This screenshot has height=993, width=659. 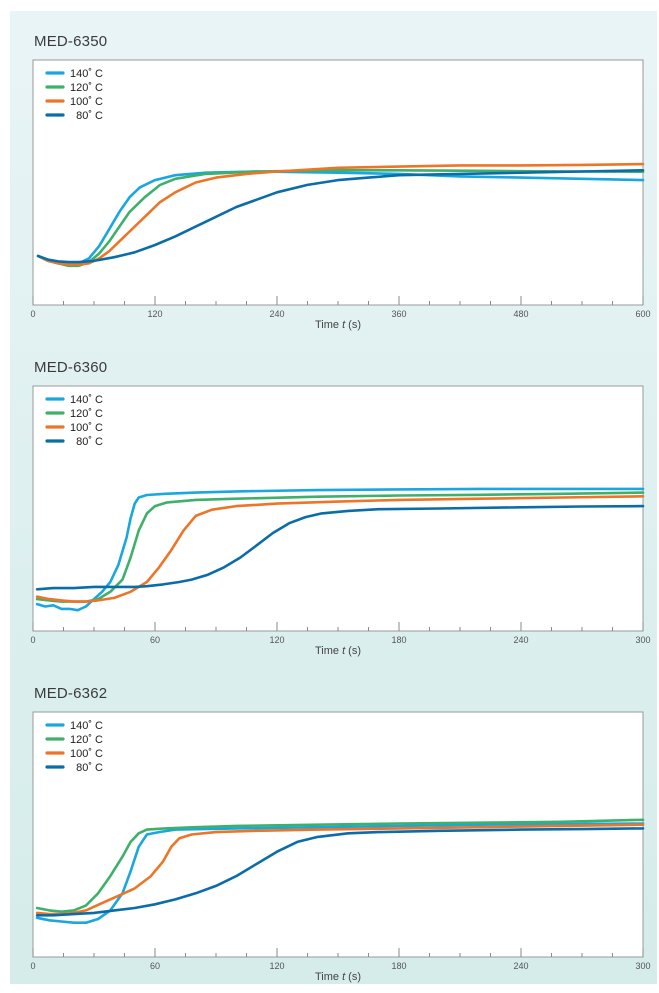 I want to click on x-tick-label: 600, so click(x=642, y=314).